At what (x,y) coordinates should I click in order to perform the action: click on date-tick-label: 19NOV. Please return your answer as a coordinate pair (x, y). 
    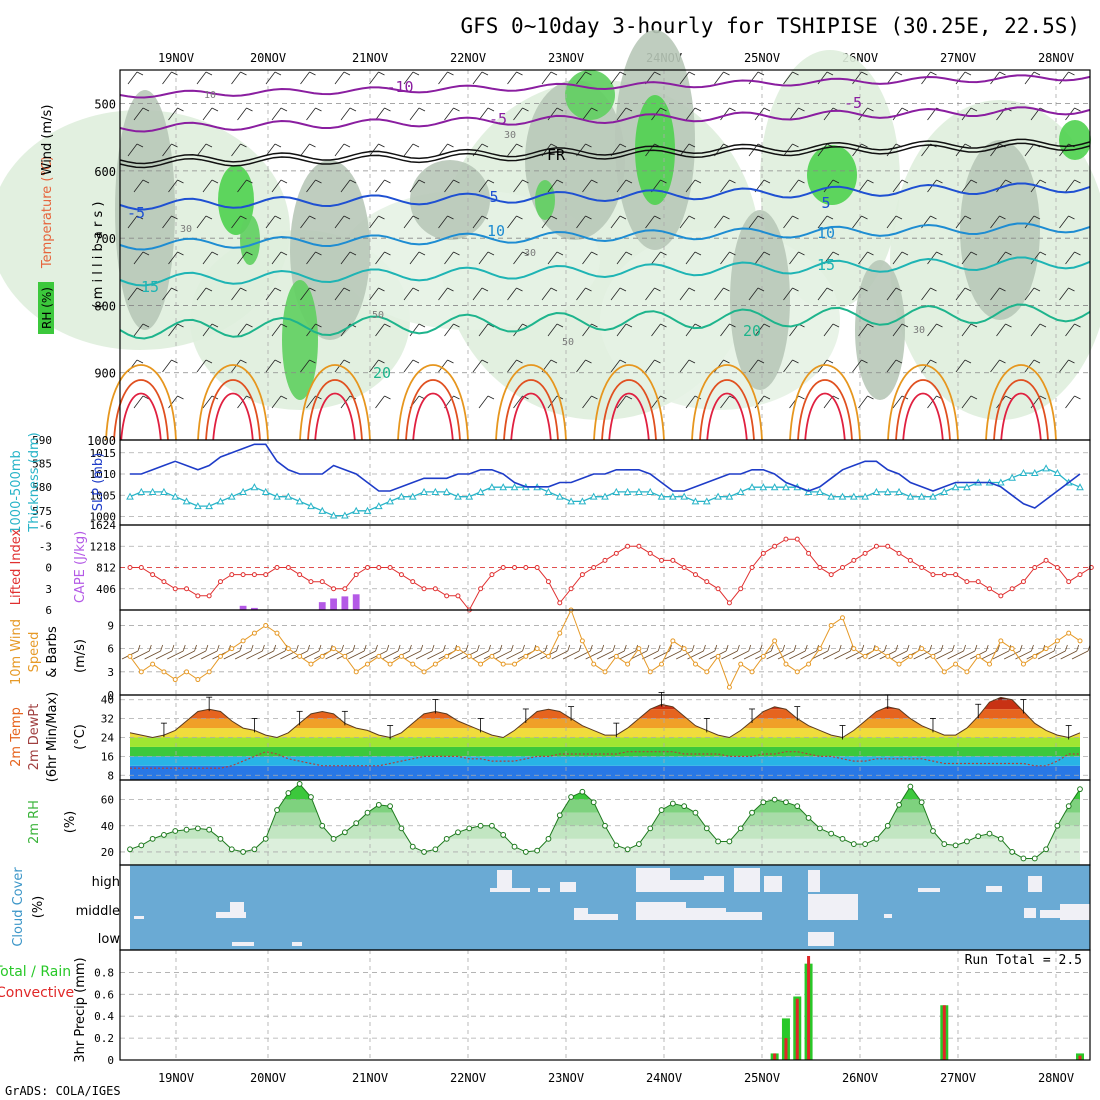
    Looking at the image, I should click on (176, 58).